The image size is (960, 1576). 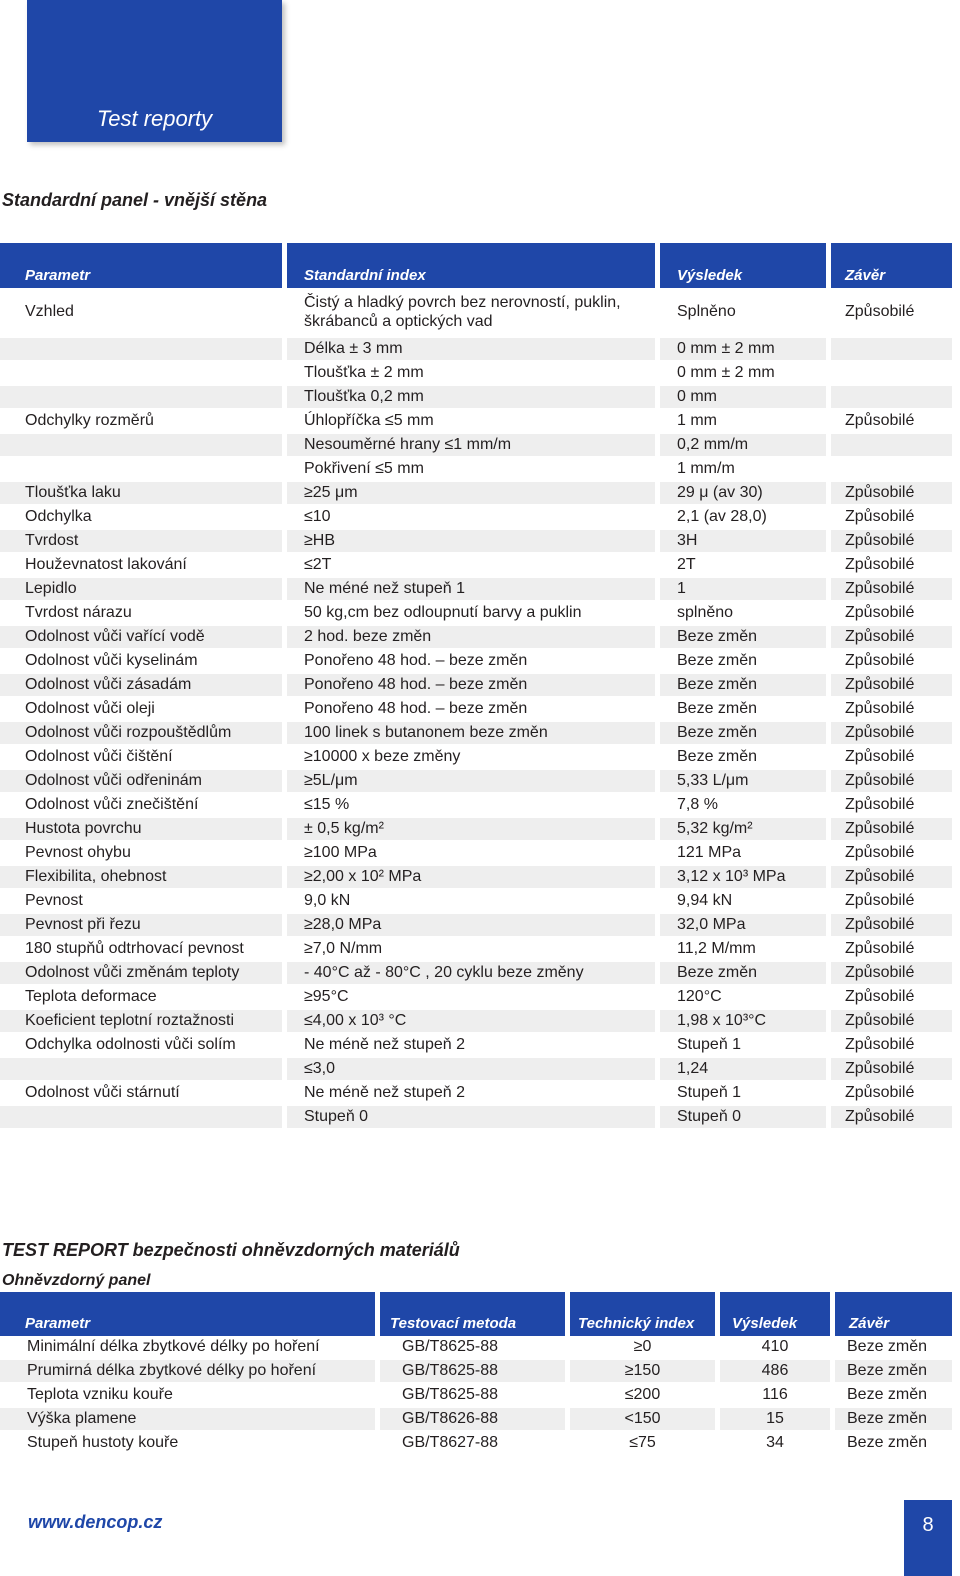 What do you see at coordinates (143, 662) in the screenshot?
I see `cell-parametr: Odolnost vůči kyselinám` at bounding box center [143, 662].